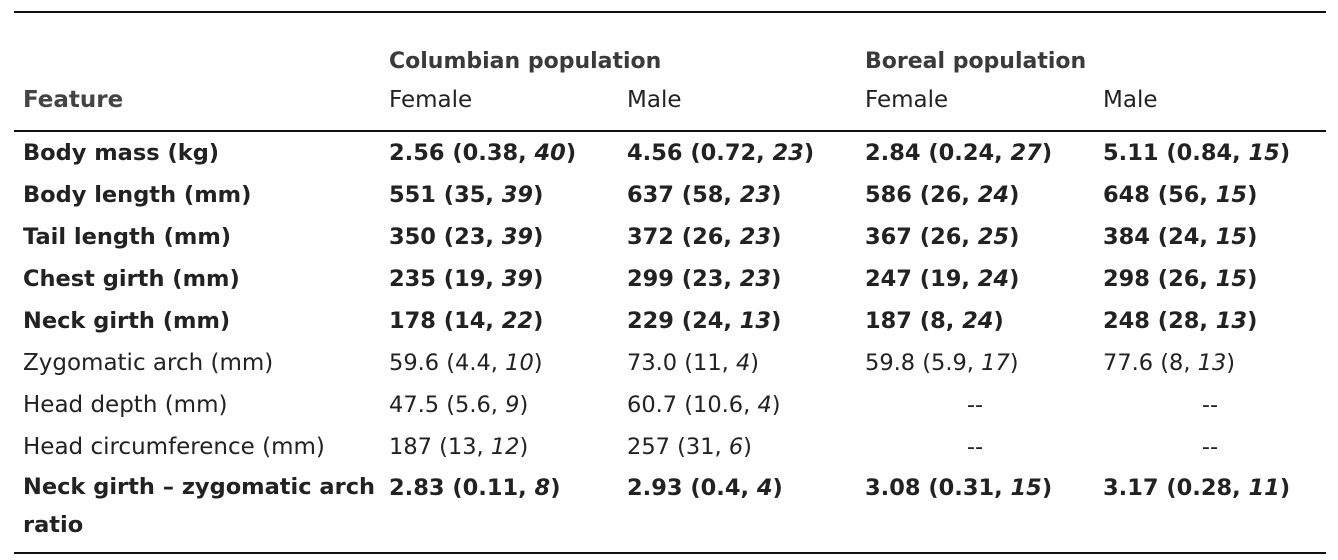  What do you see at coordinates (121, 153) in the screenshot?
I see `feature-cell: Body mass (kg)` at bounding box center [121, 153].